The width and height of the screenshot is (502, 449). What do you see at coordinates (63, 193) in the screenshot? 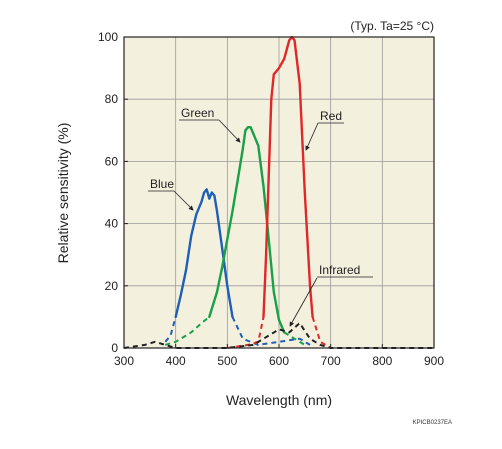
I see `y-axis-title: Relative sensitivity (%)` at bounding box center [63, 193].